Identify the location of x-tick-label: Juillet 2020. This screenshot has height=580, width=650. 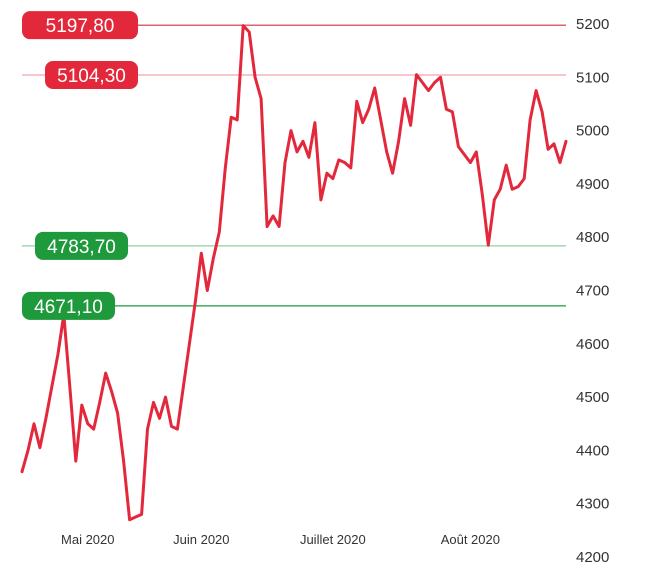
(333, 539).